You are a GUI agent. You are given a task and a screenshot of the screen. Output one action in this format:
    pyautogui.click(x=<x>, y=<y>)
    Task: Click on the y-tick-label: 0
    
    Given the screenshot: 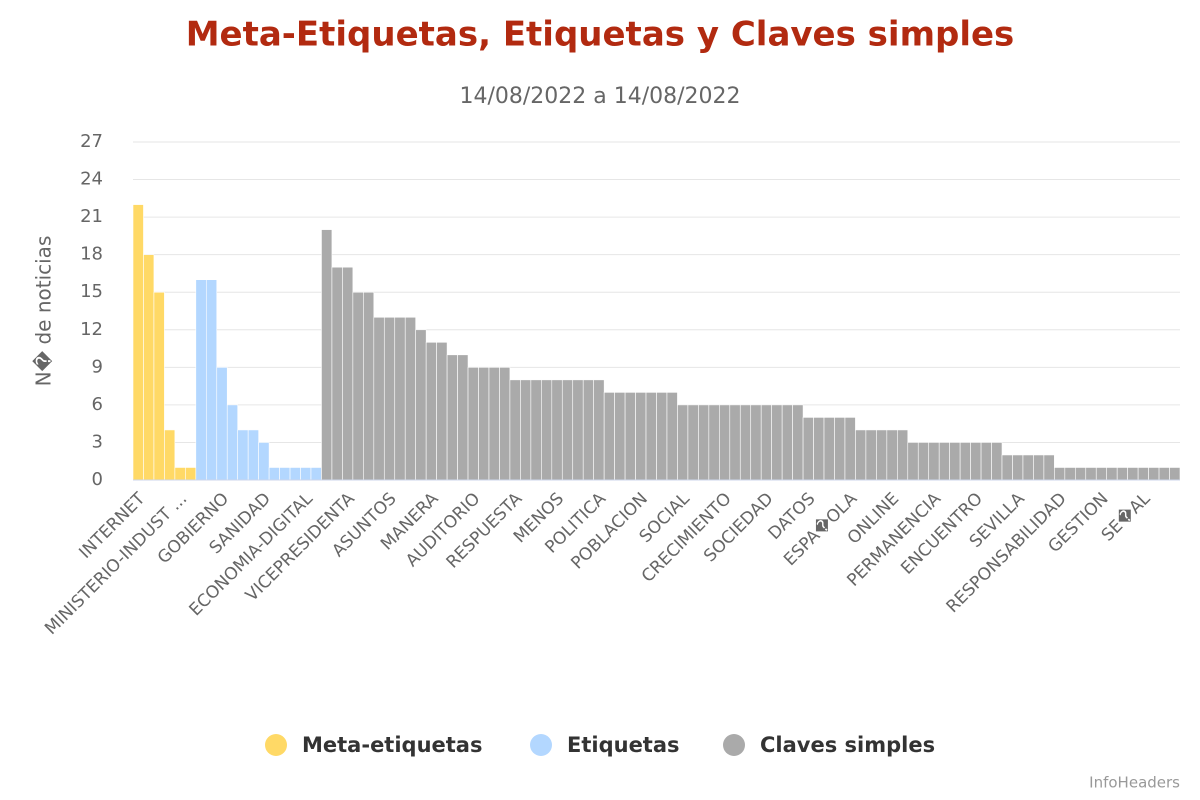 What is the action you would take?
    pyautogui.click(x=97, y=479)
    